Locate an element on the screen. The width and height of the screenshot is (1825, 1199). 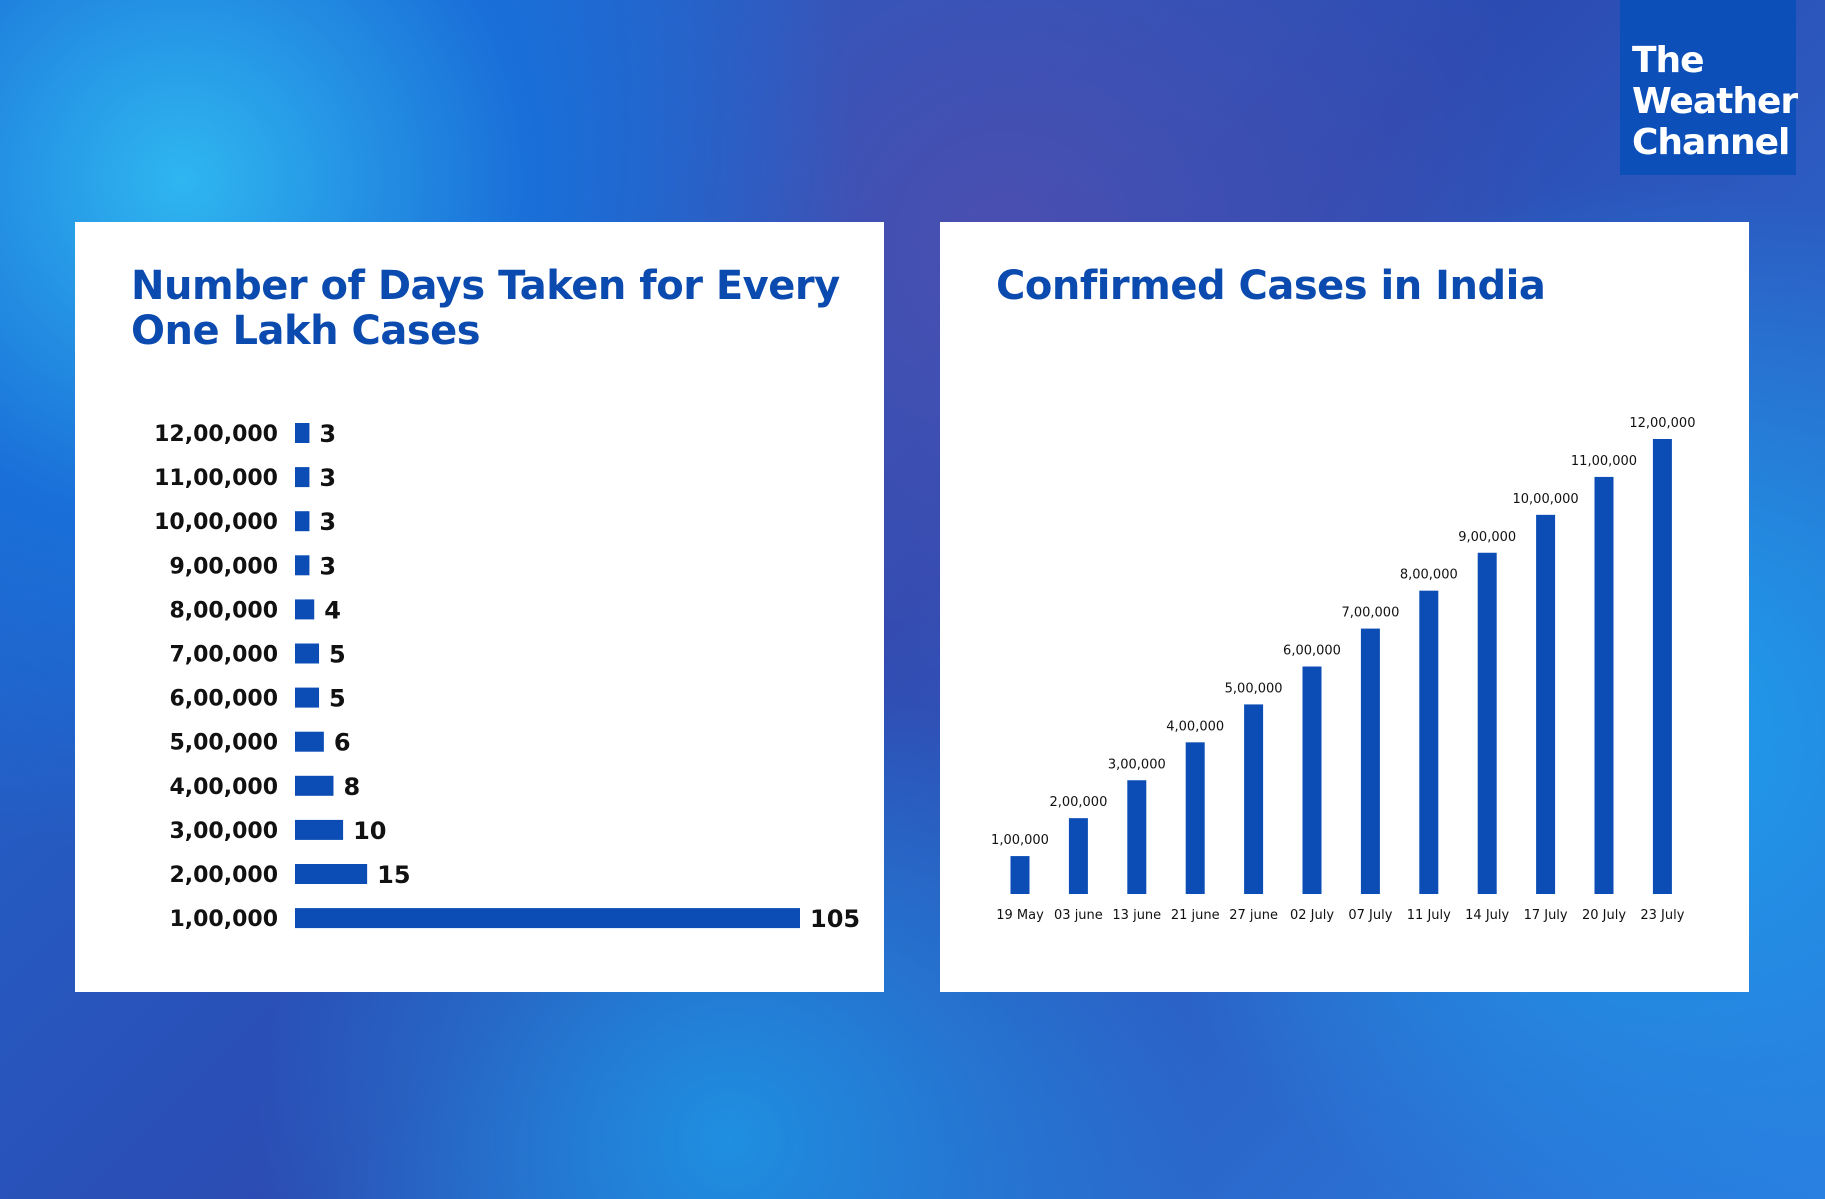
value-label: 6,00,000 is located at coordinates (1312, 651).